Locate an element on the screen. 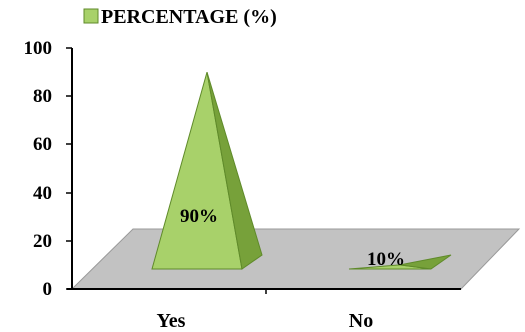  y-tick-label: 0 is located at coordinates (48, 289).